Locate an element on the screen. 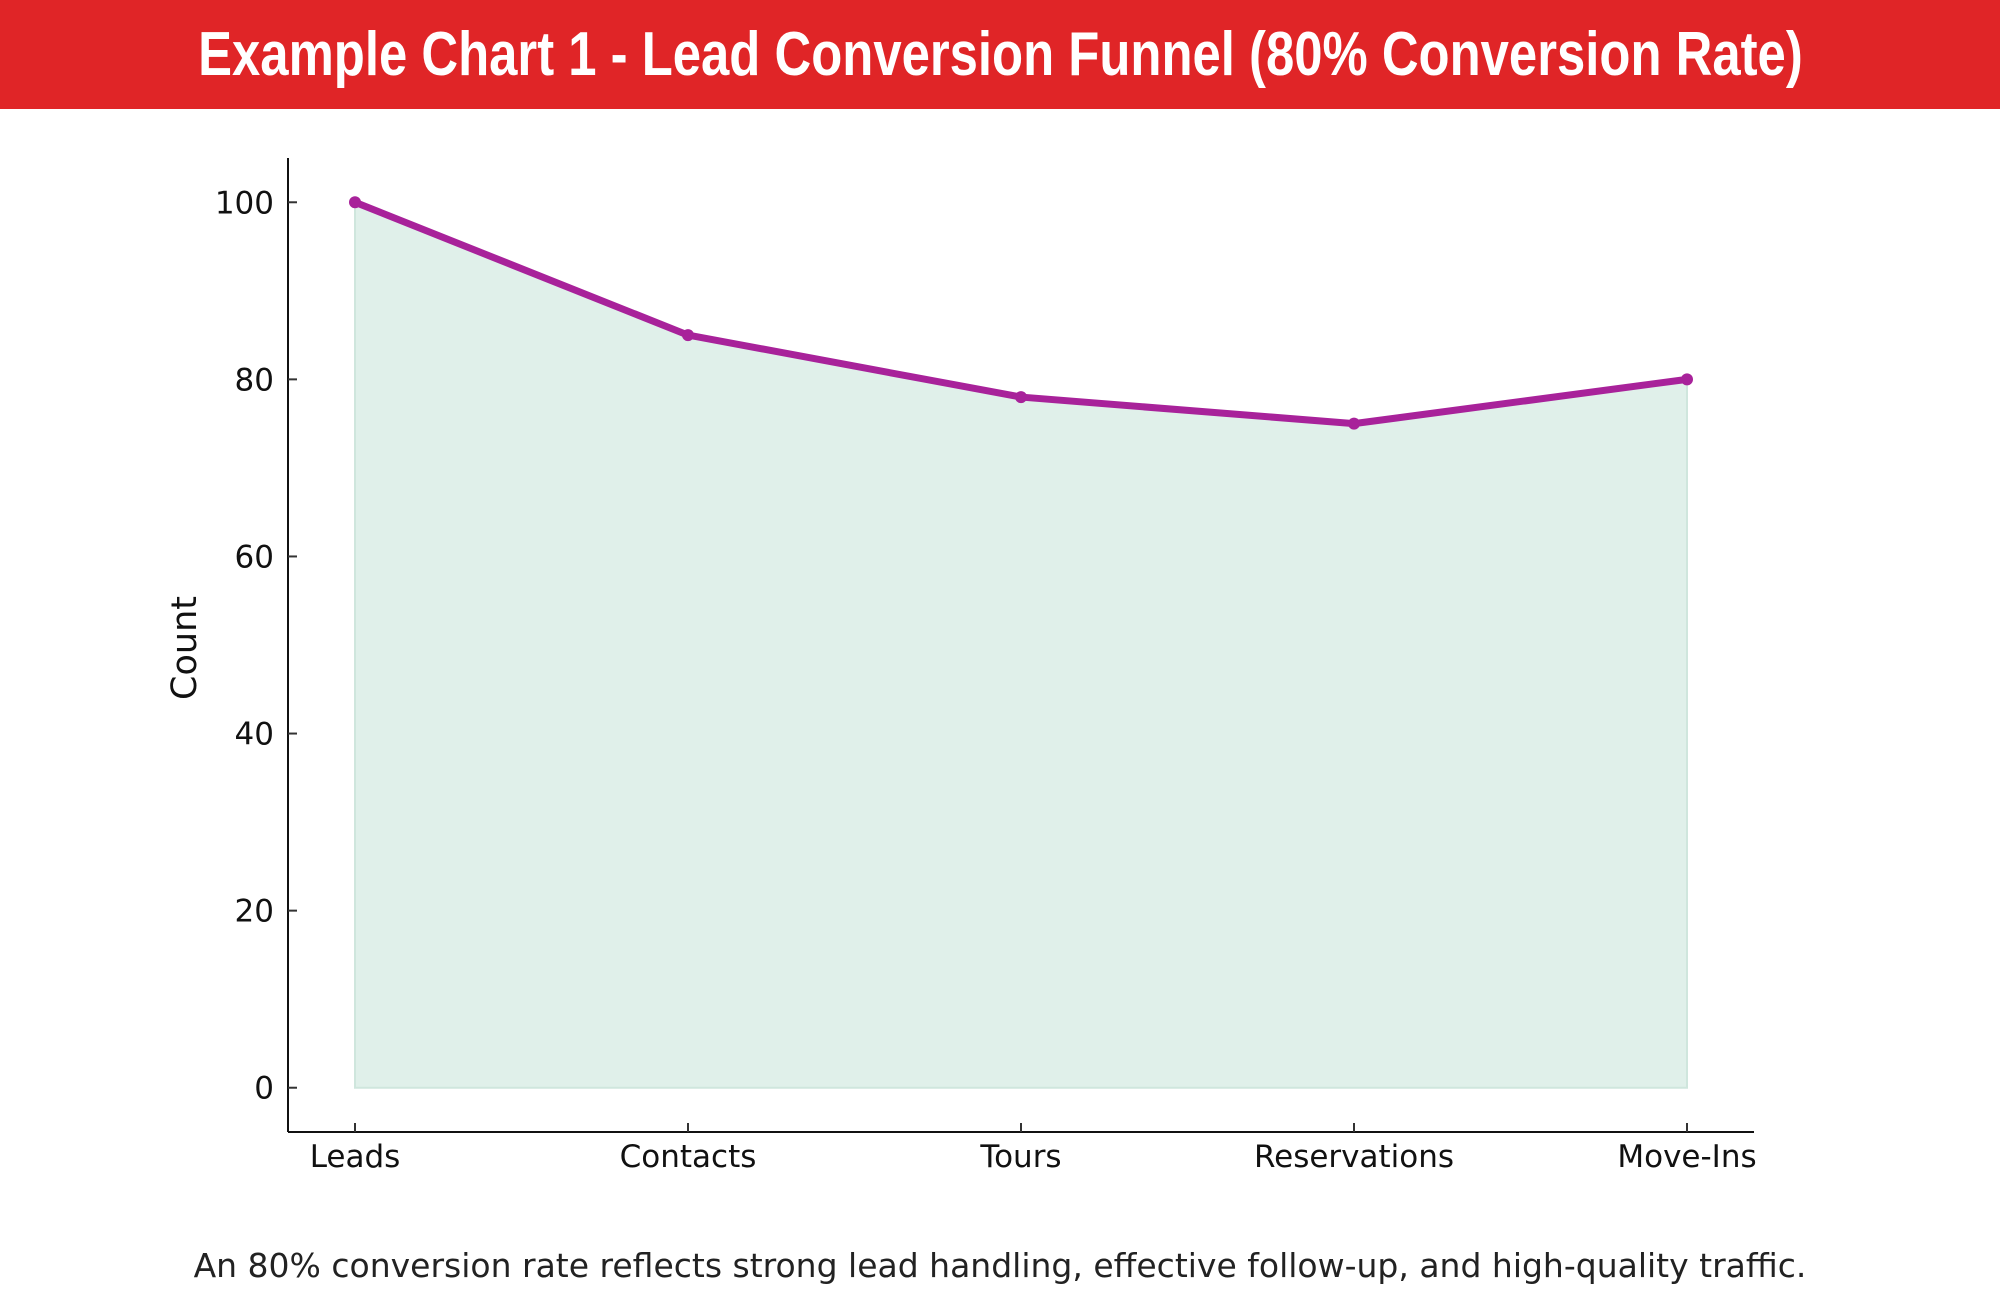  y-tick-label: 100 is located at coordinates (244, 203).